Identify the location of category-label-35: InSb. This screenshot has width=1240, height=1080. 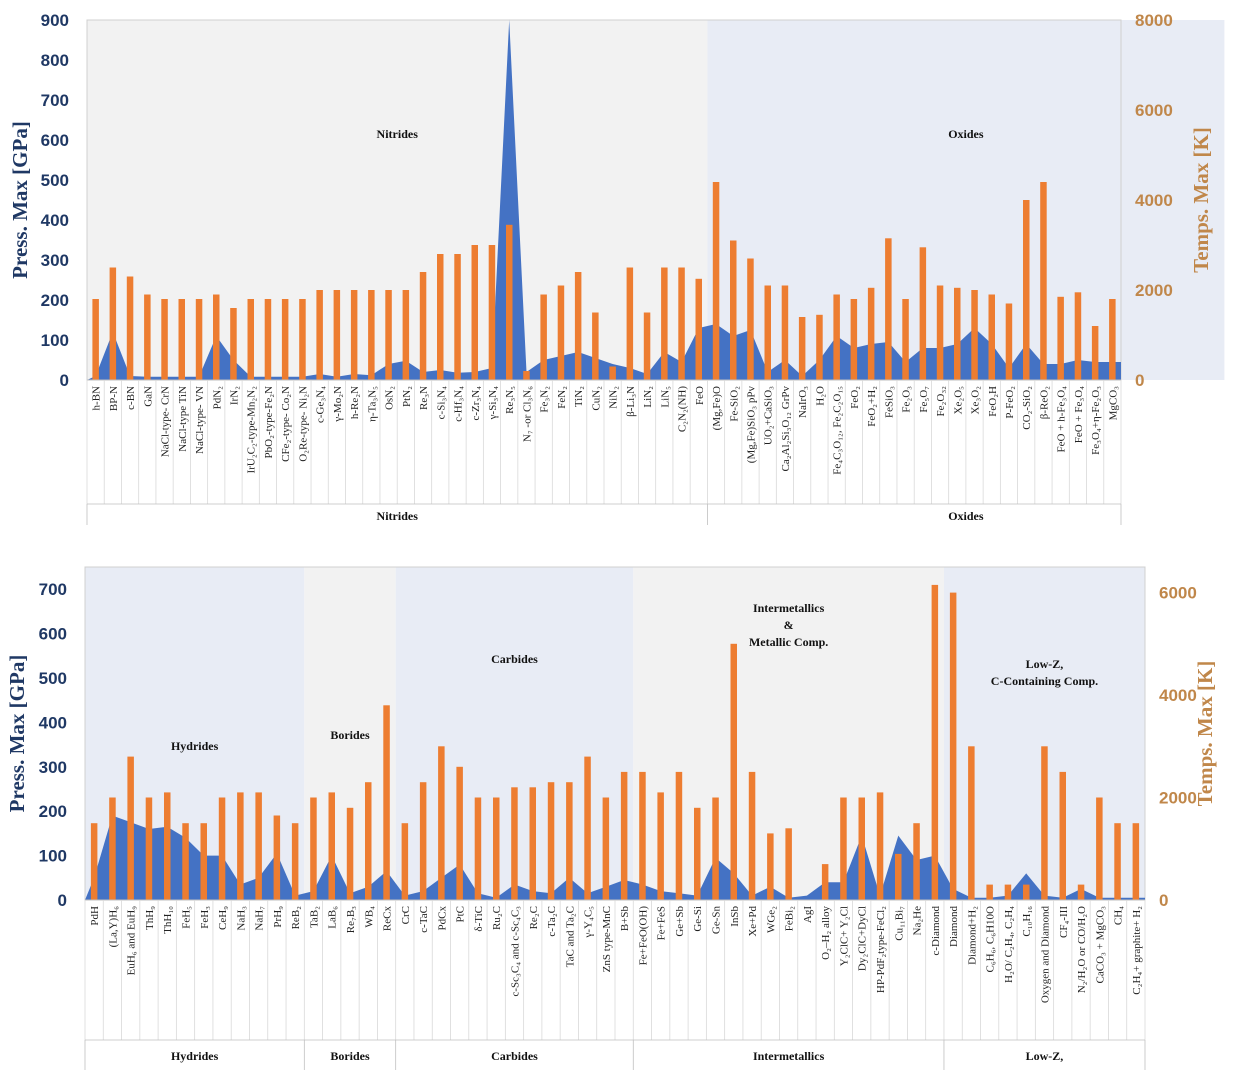
(735, 916).